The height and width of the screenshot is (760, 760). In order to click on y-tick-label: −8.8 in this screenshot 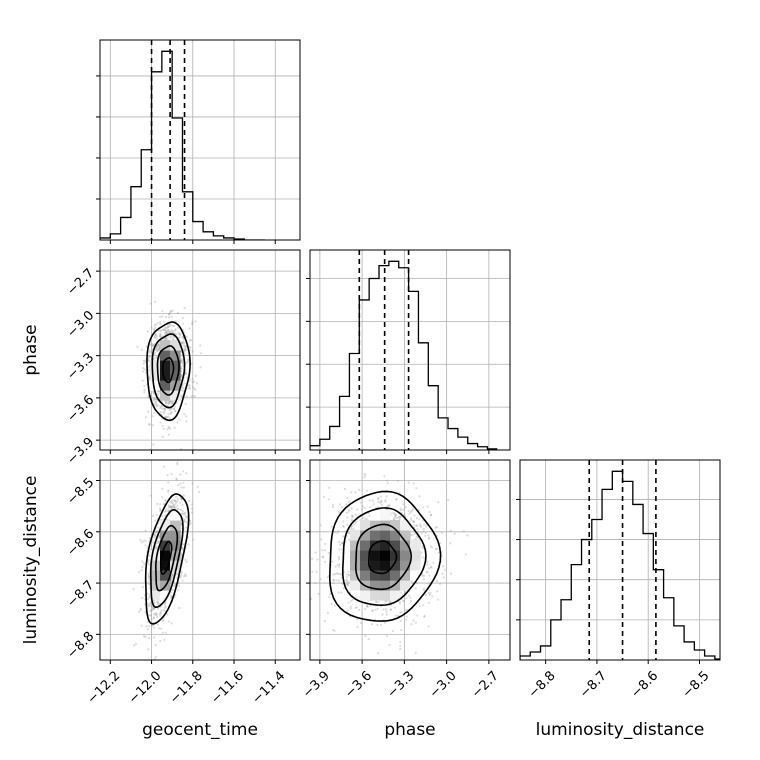, I will do `click(80, 645)`.